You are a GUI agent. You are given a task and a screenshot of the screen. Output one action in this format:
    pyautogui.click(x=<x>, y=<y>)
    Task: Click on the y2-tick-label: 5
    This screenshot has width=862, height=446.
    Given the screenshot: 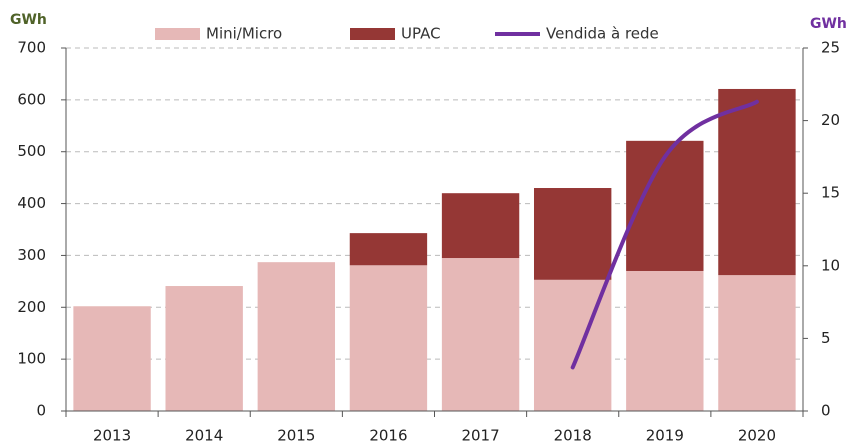 What is the action you would take?
    pyautogui.click(x=826, y=338)
    